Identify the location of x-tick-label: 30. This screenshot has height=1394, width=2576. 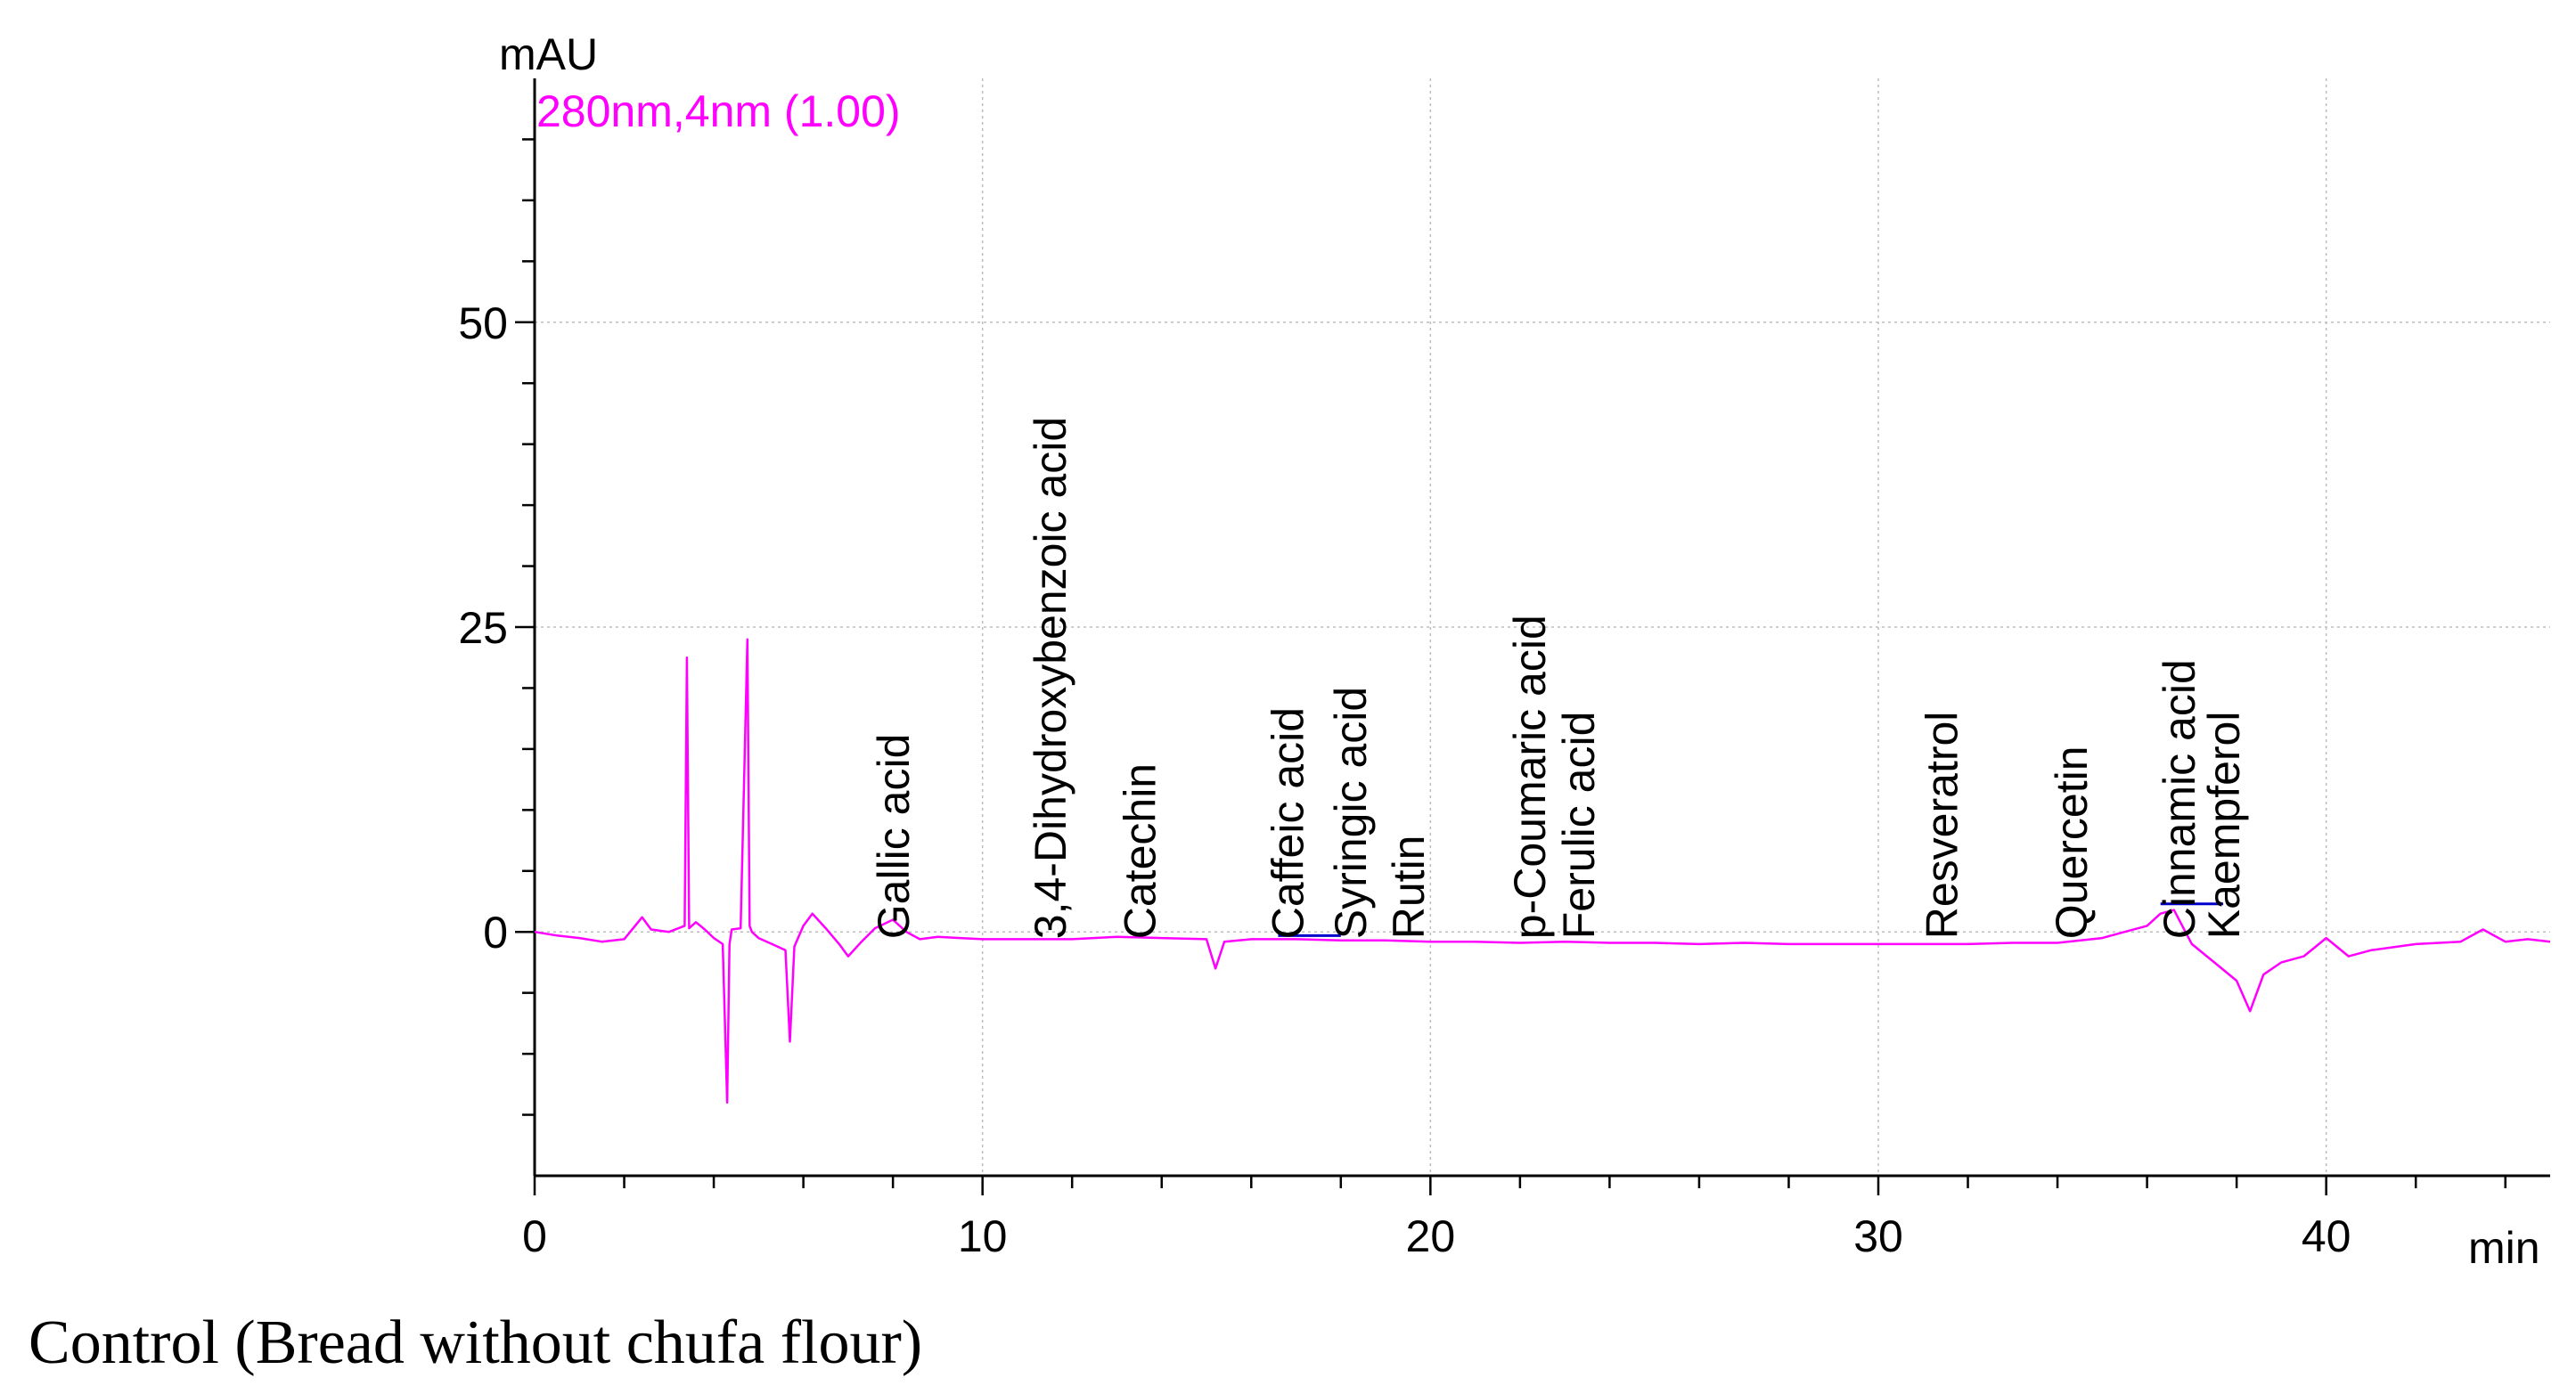
(1878, 1236).